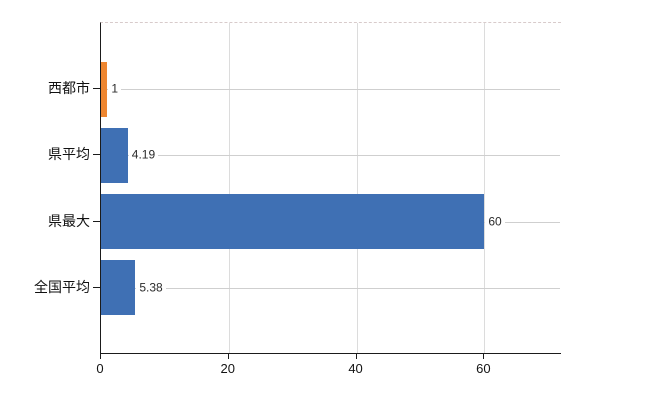 This screenshot has height=400, width=650. What do you see at coordinates (69, 220) in the screenshot?
I see `category-label: 県最大` at bounding box center [69, 220].